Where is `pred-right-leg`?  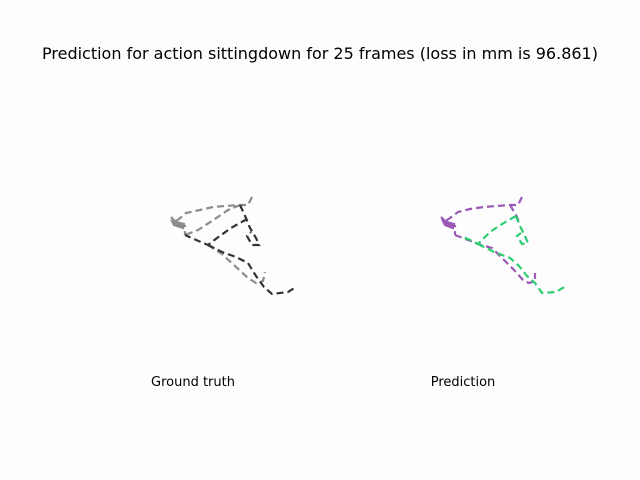 pred-right-leg is located at coordinates (522, 269).